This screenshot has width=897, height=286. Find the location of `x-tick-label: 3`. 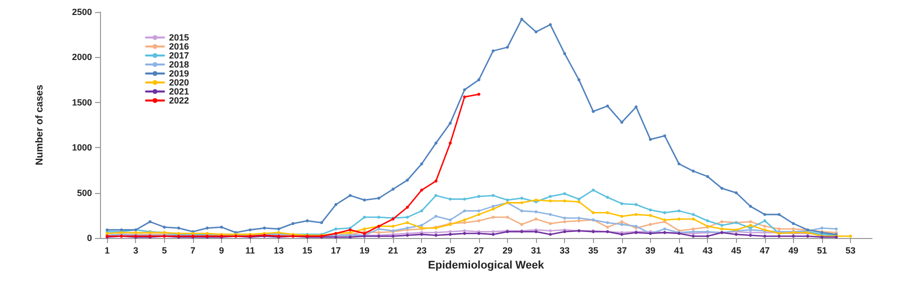

x-tick-label: 3 is located at coordinates (135, 251).